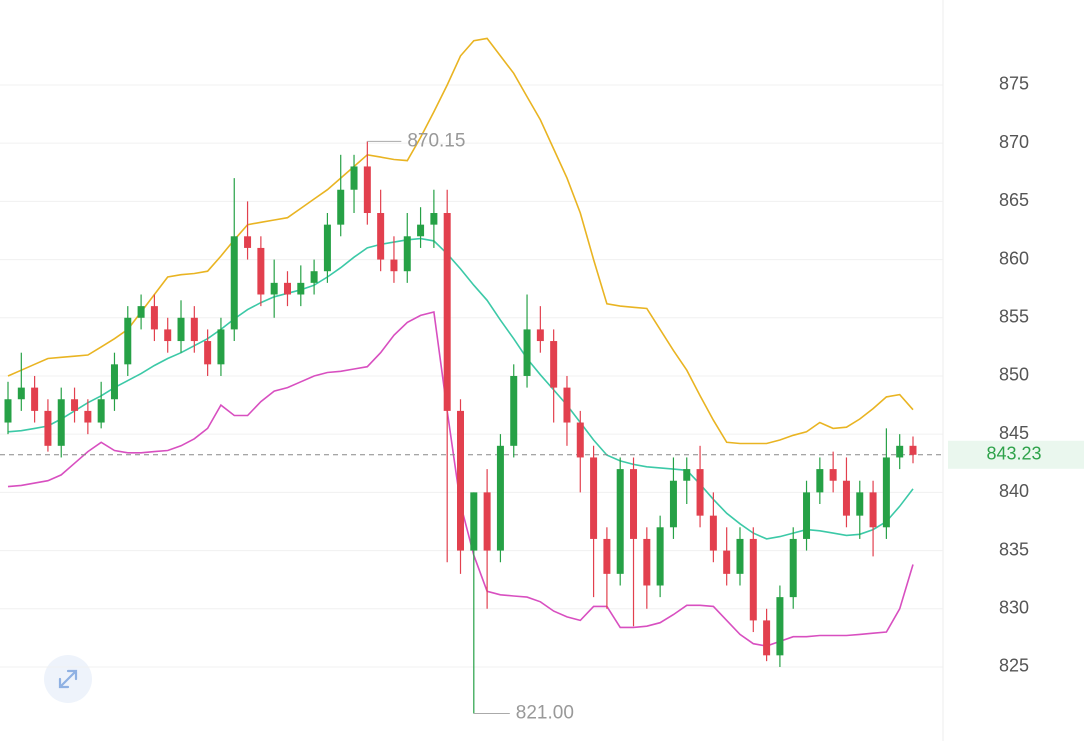 The image size is (1084, 741). Describe the element at coordinates (1014, 608) in the screenshot. I see `y-tick-label: 830` at that location.